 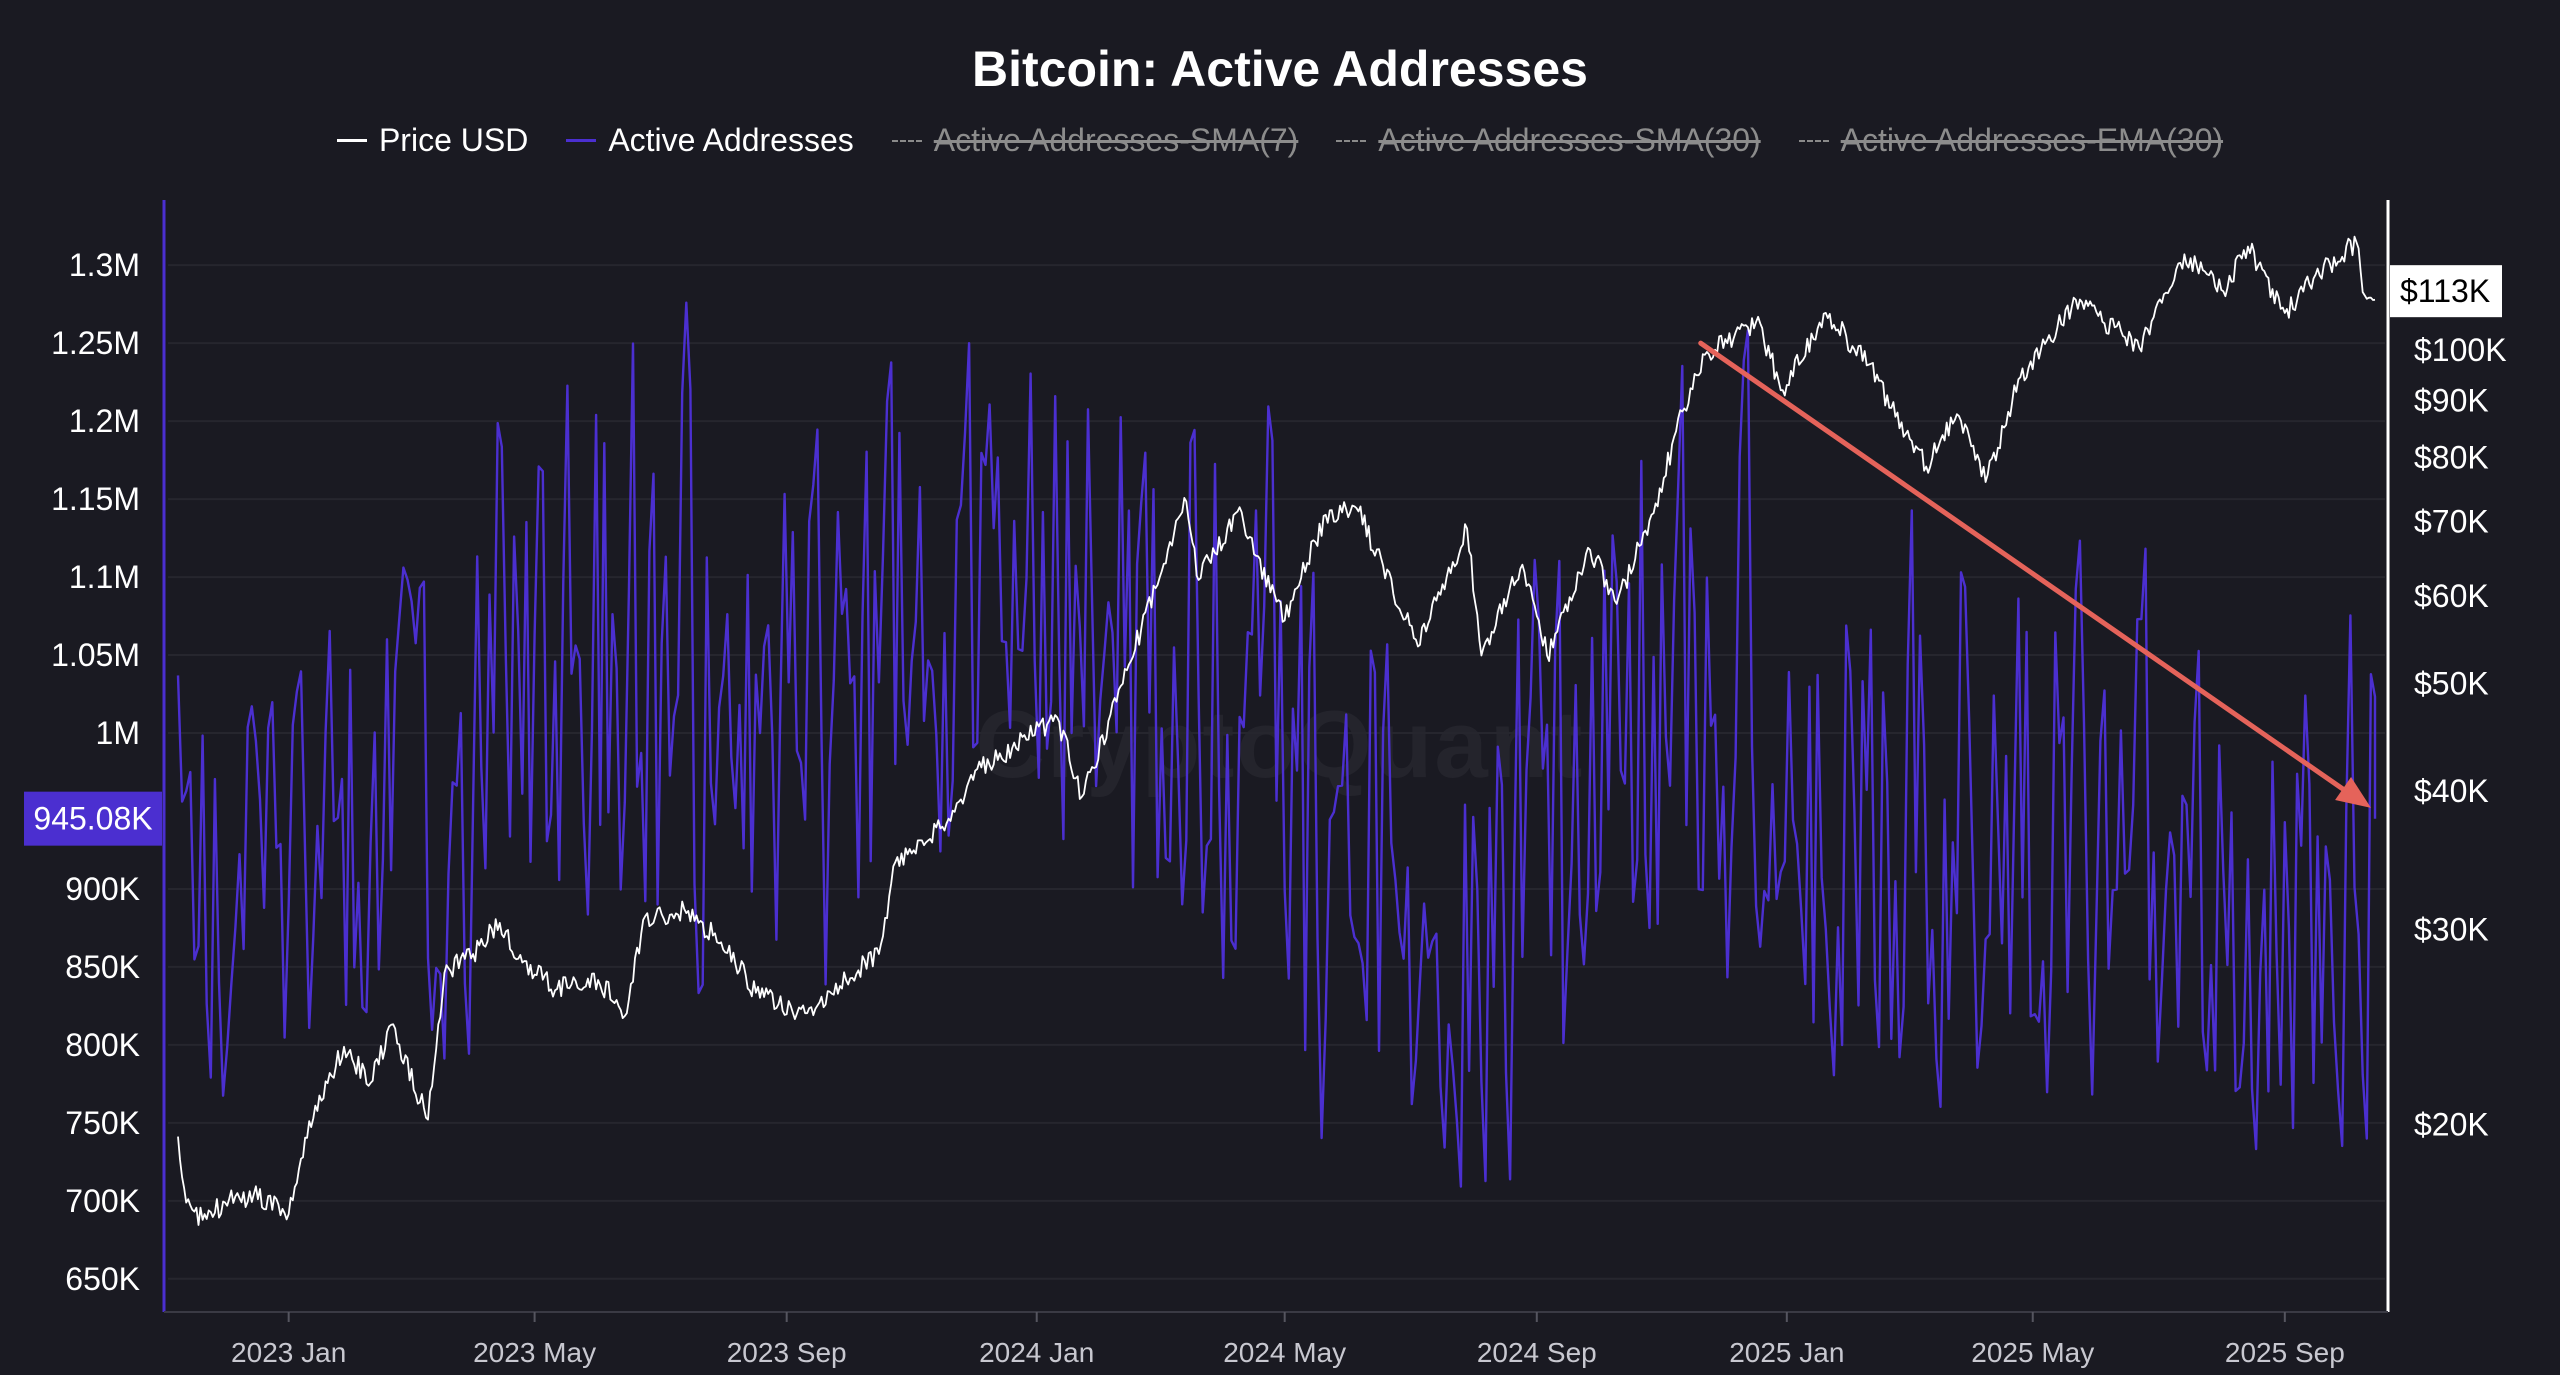 I want to click on y-right-tick-label: $50K, so click(x=2451, y=684).